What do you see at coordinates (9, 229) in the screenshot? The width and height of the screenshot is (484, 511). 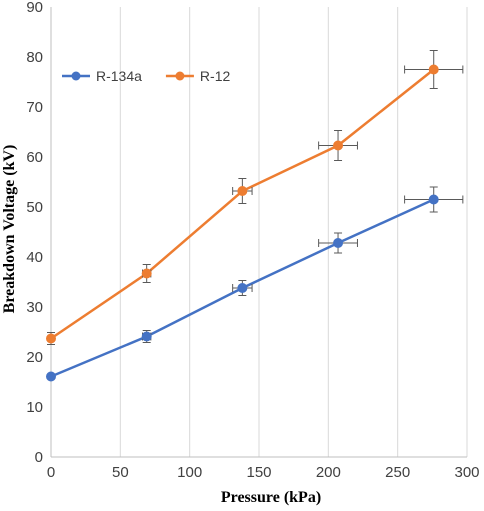 I see `y-axis-title: Breakdown Voltage (kV)` at bounding box center [9, 229].